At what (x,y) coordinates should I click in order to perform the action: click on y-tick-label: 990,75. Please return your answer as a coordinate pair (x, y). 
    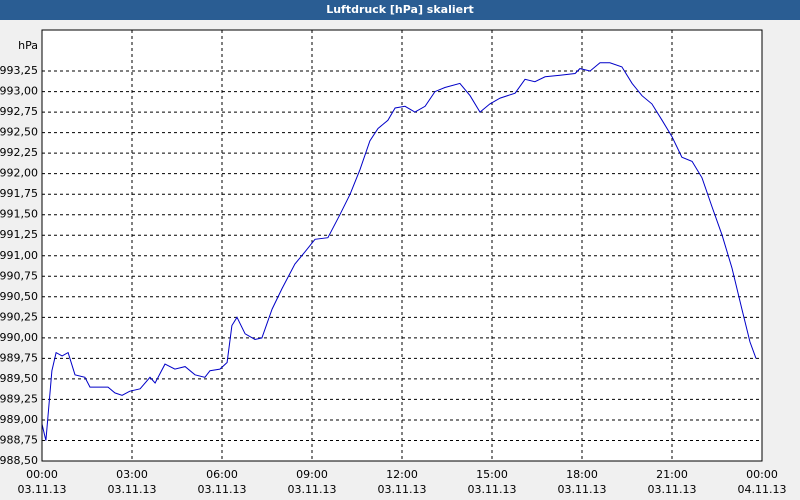
    Looking at the image, I should click on (19, 275).